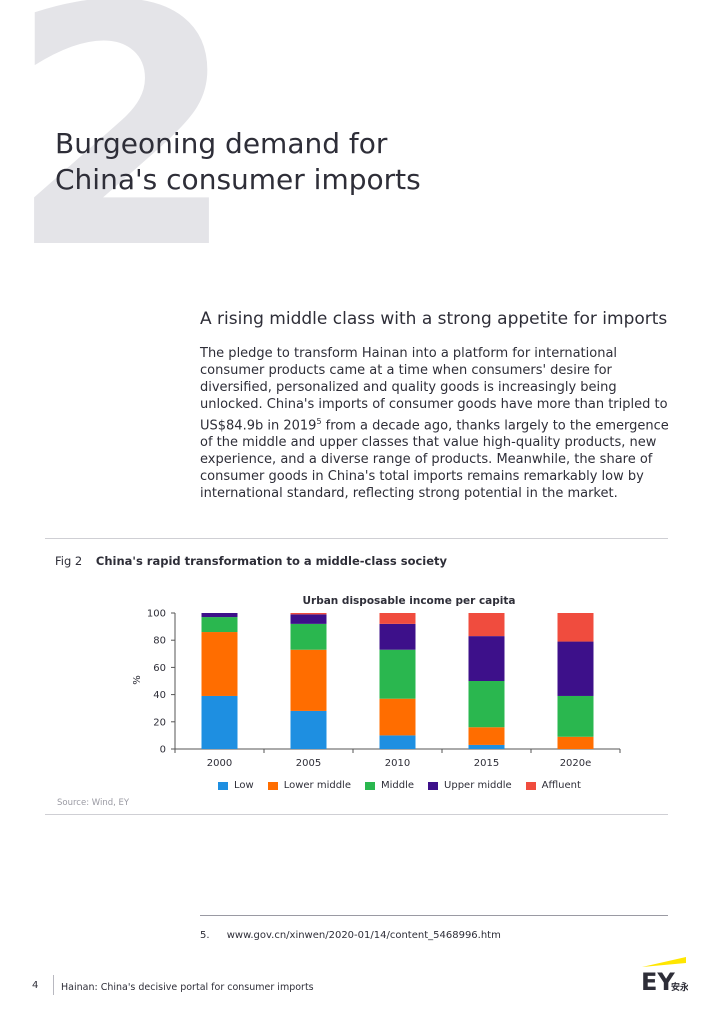  What do you see at coordinates (317, 785) in the screenshot?
I see `legend-label: Lower middle` at bounding box center [317, 785].